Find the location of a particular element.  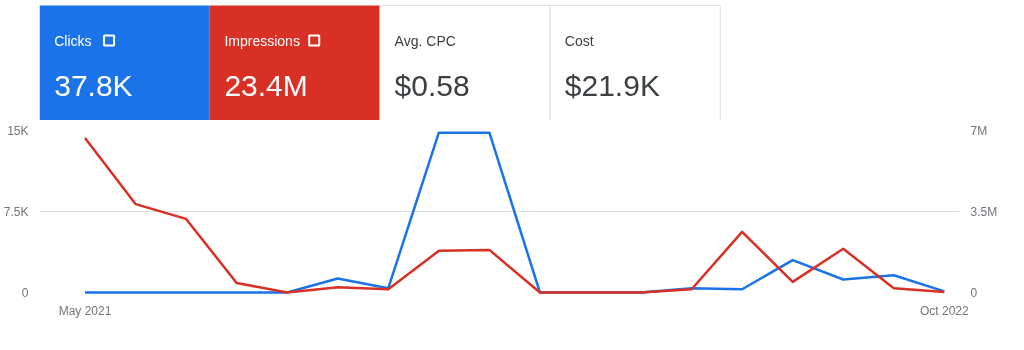

y2-tick-label: 0 is located at coordinates (974, 292).